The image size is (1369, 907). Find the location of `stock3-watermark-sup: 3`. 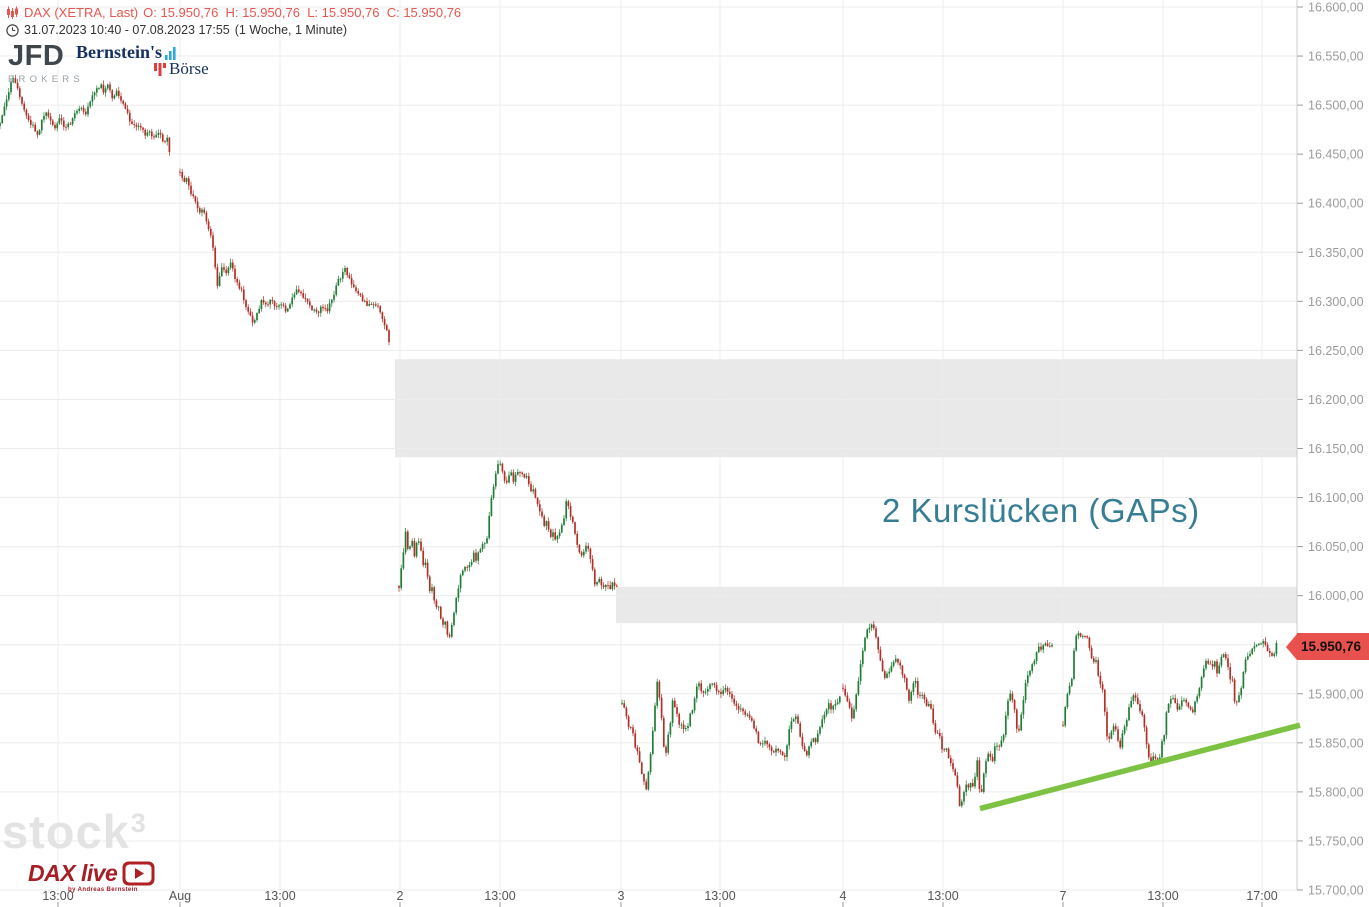

stock3-watermark-sup: 3 is located at coordinates (138, 823).